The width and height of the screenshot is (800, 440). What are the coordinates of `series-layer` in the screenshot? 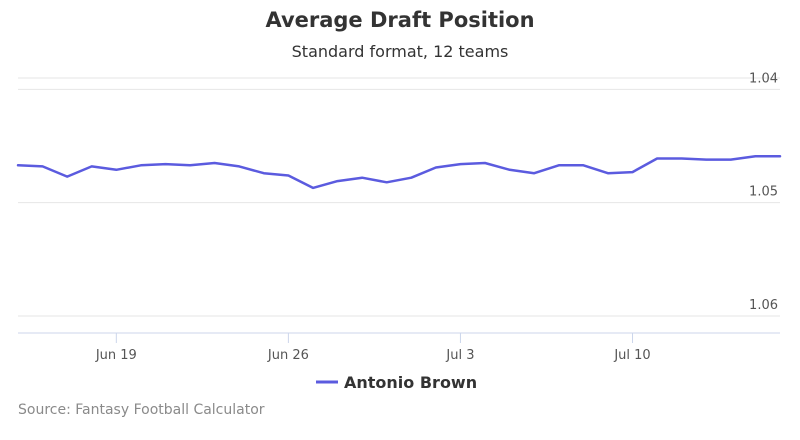 It's located at (399, 172).